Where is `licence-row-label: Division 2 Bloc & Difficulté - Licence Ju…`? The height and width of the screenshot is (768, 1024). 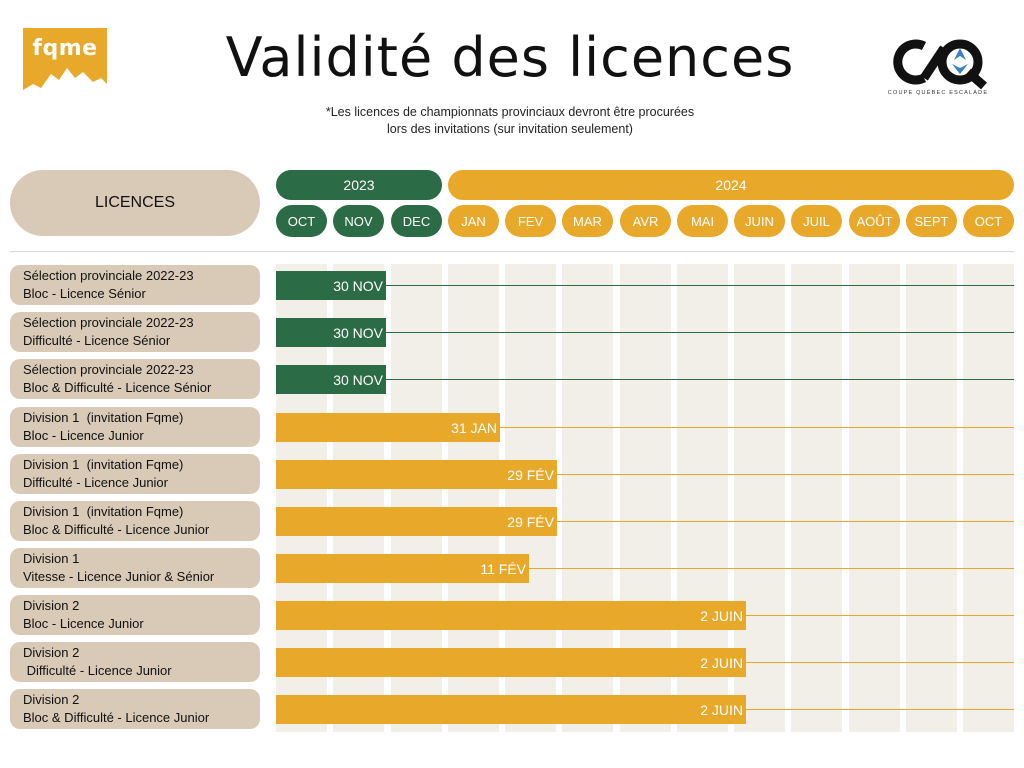 licence-row-label: Division 2 Bloc & Difficulté - Licence Ju… is located at coordinates (135, 709).